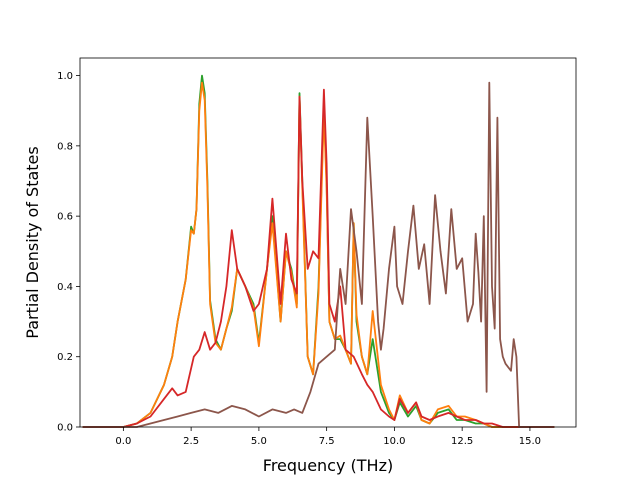 This screenshot has height=480, width=640. Describe the element at coordinates (462, 441) in the screenshot. I see `x-tick-label: 12.5` at that location.